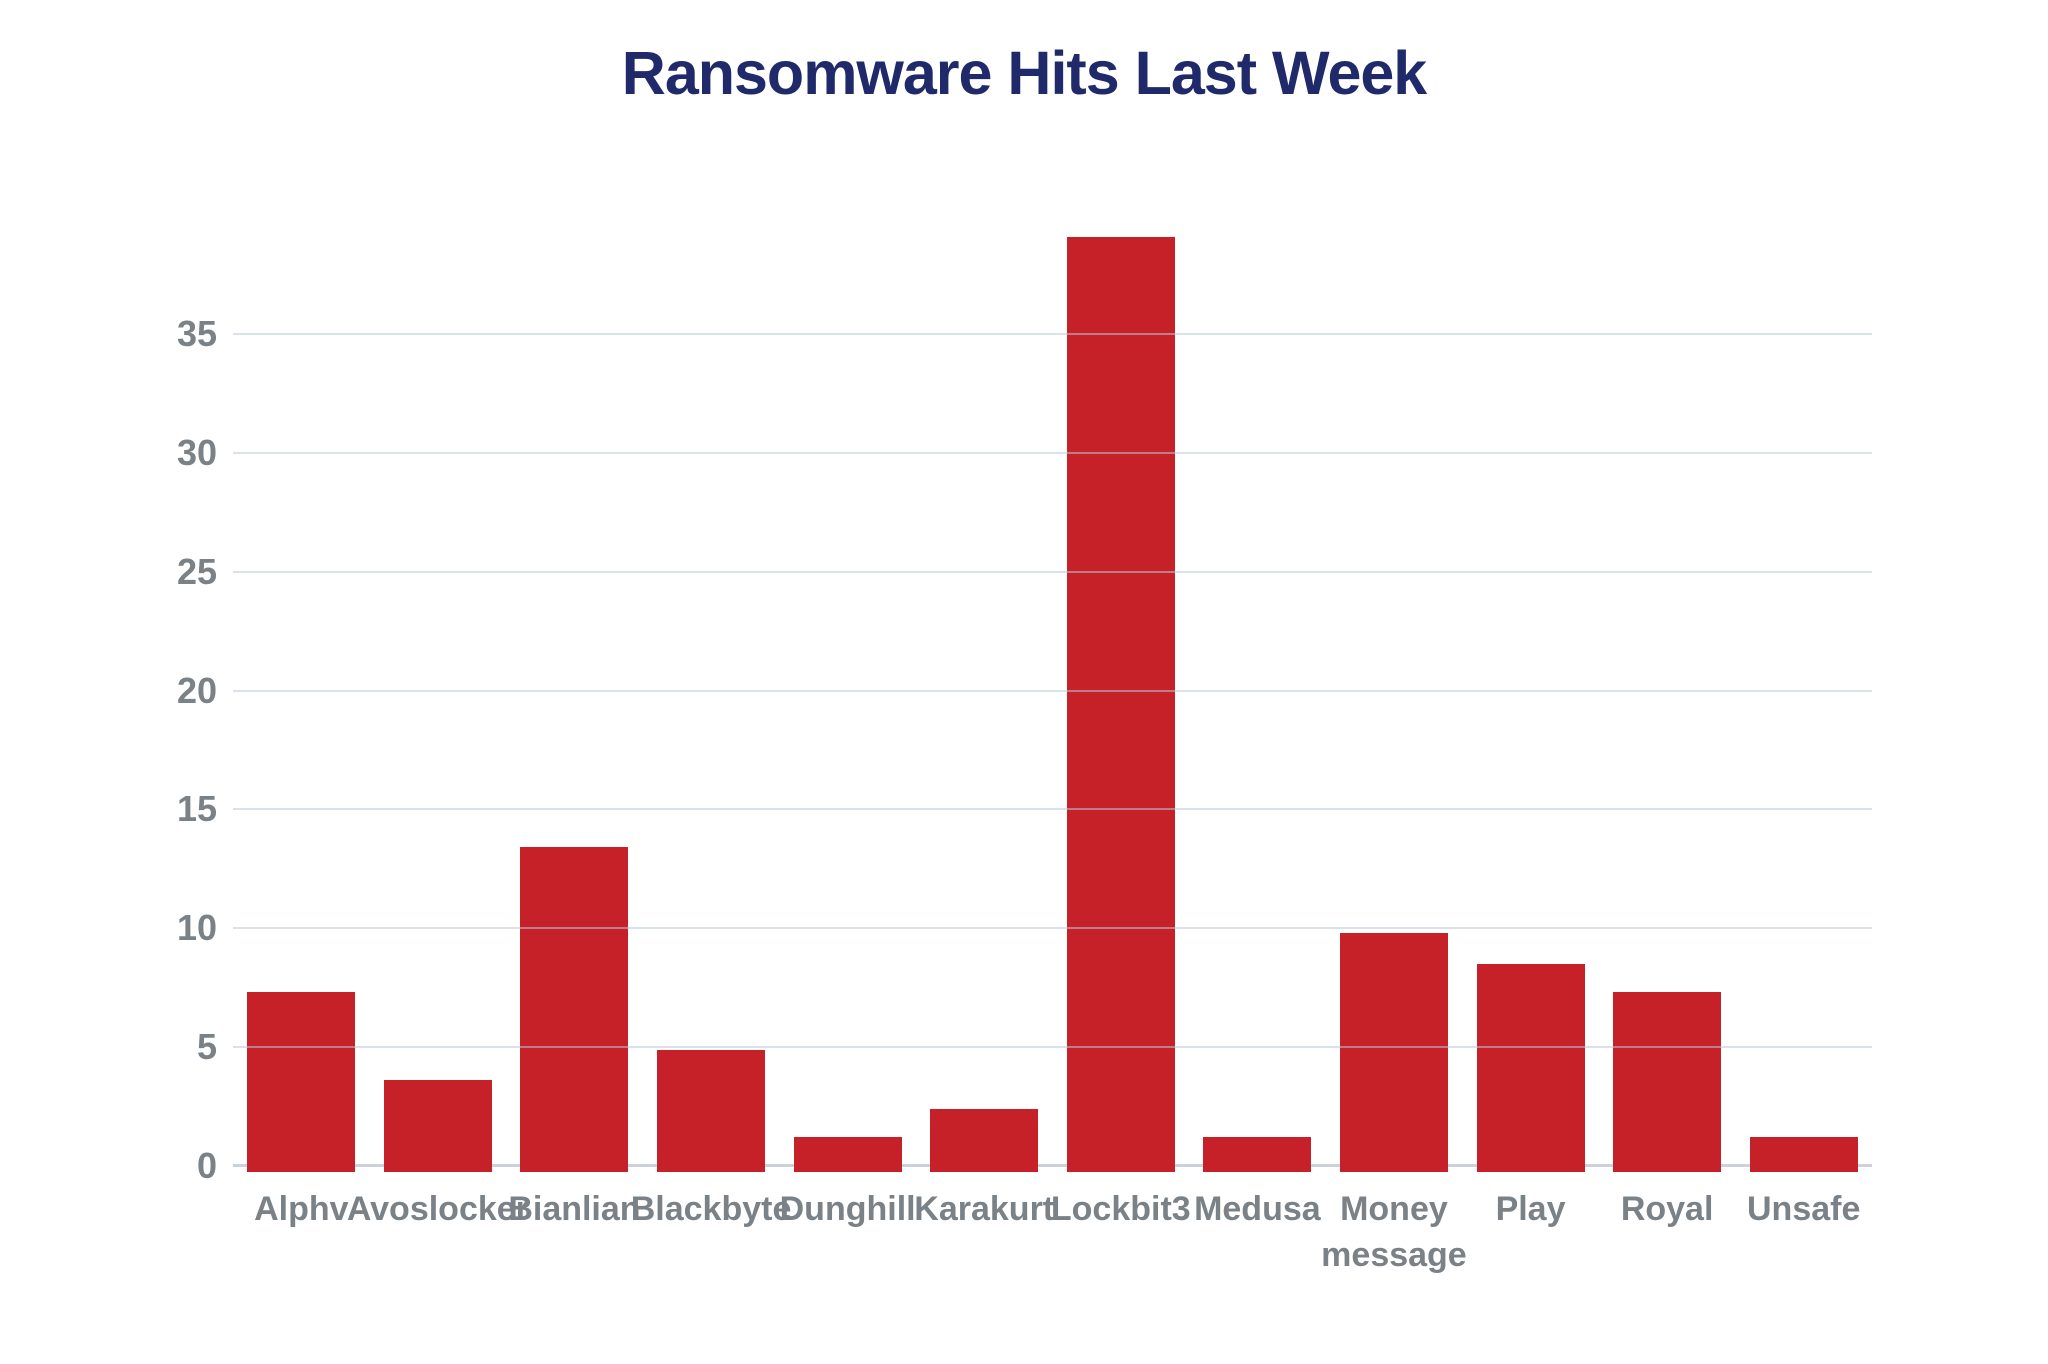 This screenshot has height=1364, width=2048. I want to click on x-label-money-message: Money message, so click(1394, 1232).